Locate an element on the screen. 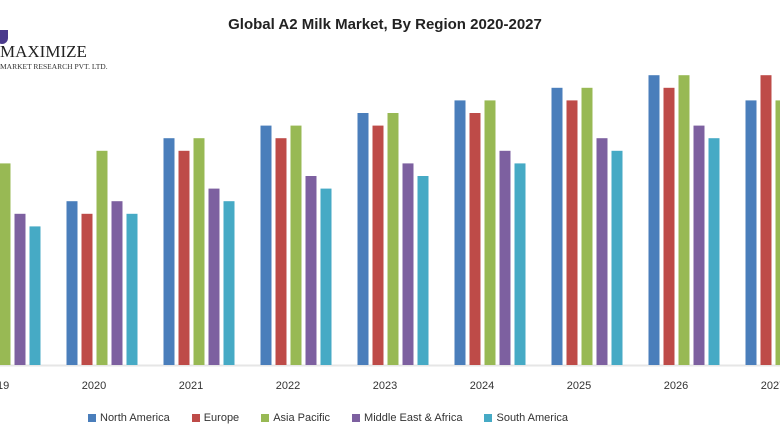  bar-2019-middle-east-africa is located at coordinates (20, 289).